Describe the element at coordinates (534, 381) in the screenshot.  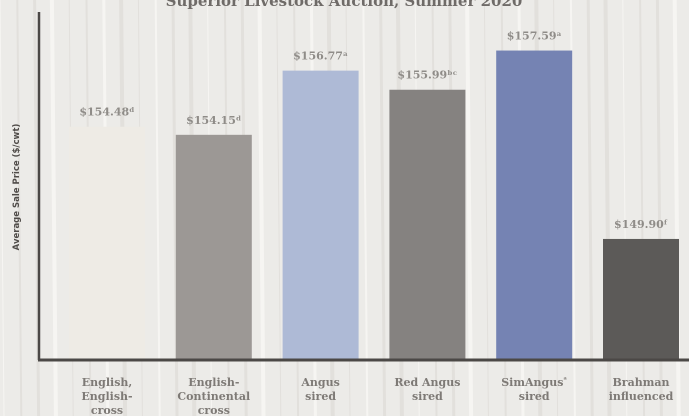
I see `category-label: SimAngusᵃ` at that location.